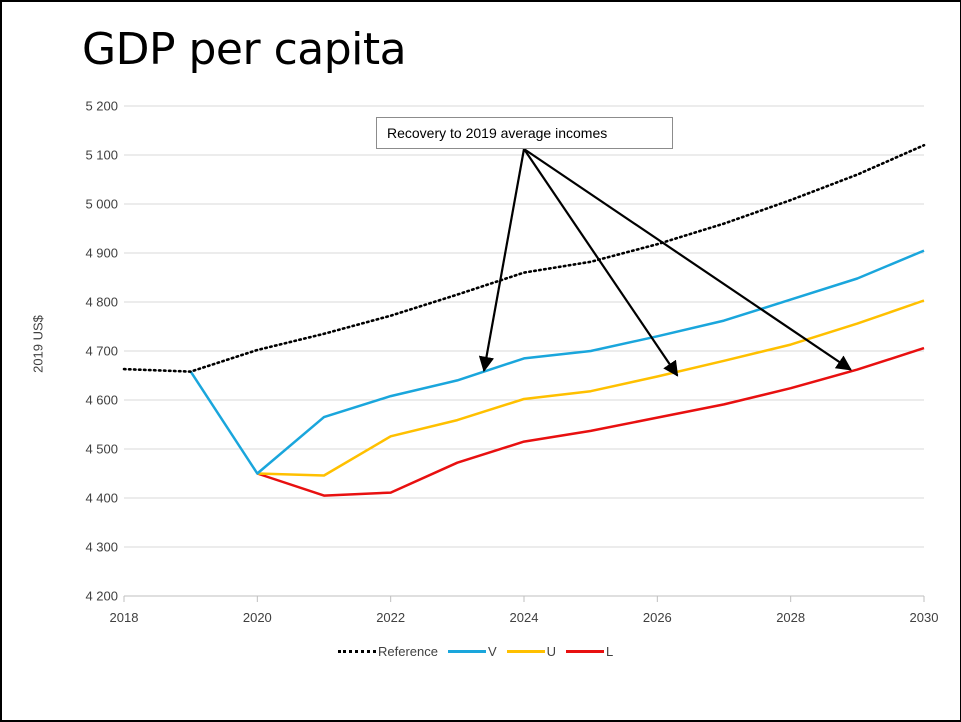 This screenshot has width=961, height=722. What do you see at coordinates (101, 204) in the screenshot?
I see `y-tick-label: 5 000` at bounding box center [101, 204].